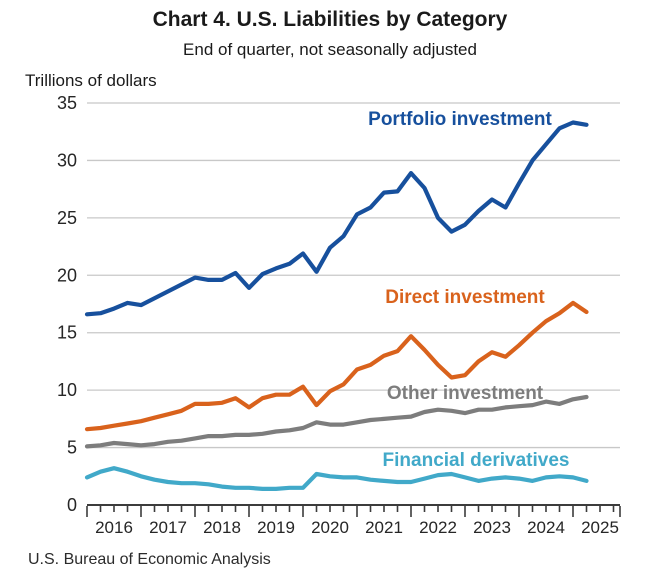 The image size is (650, 583). I want to click on y-axis-unit-label: Trillions of dollars, so click(91, 80).